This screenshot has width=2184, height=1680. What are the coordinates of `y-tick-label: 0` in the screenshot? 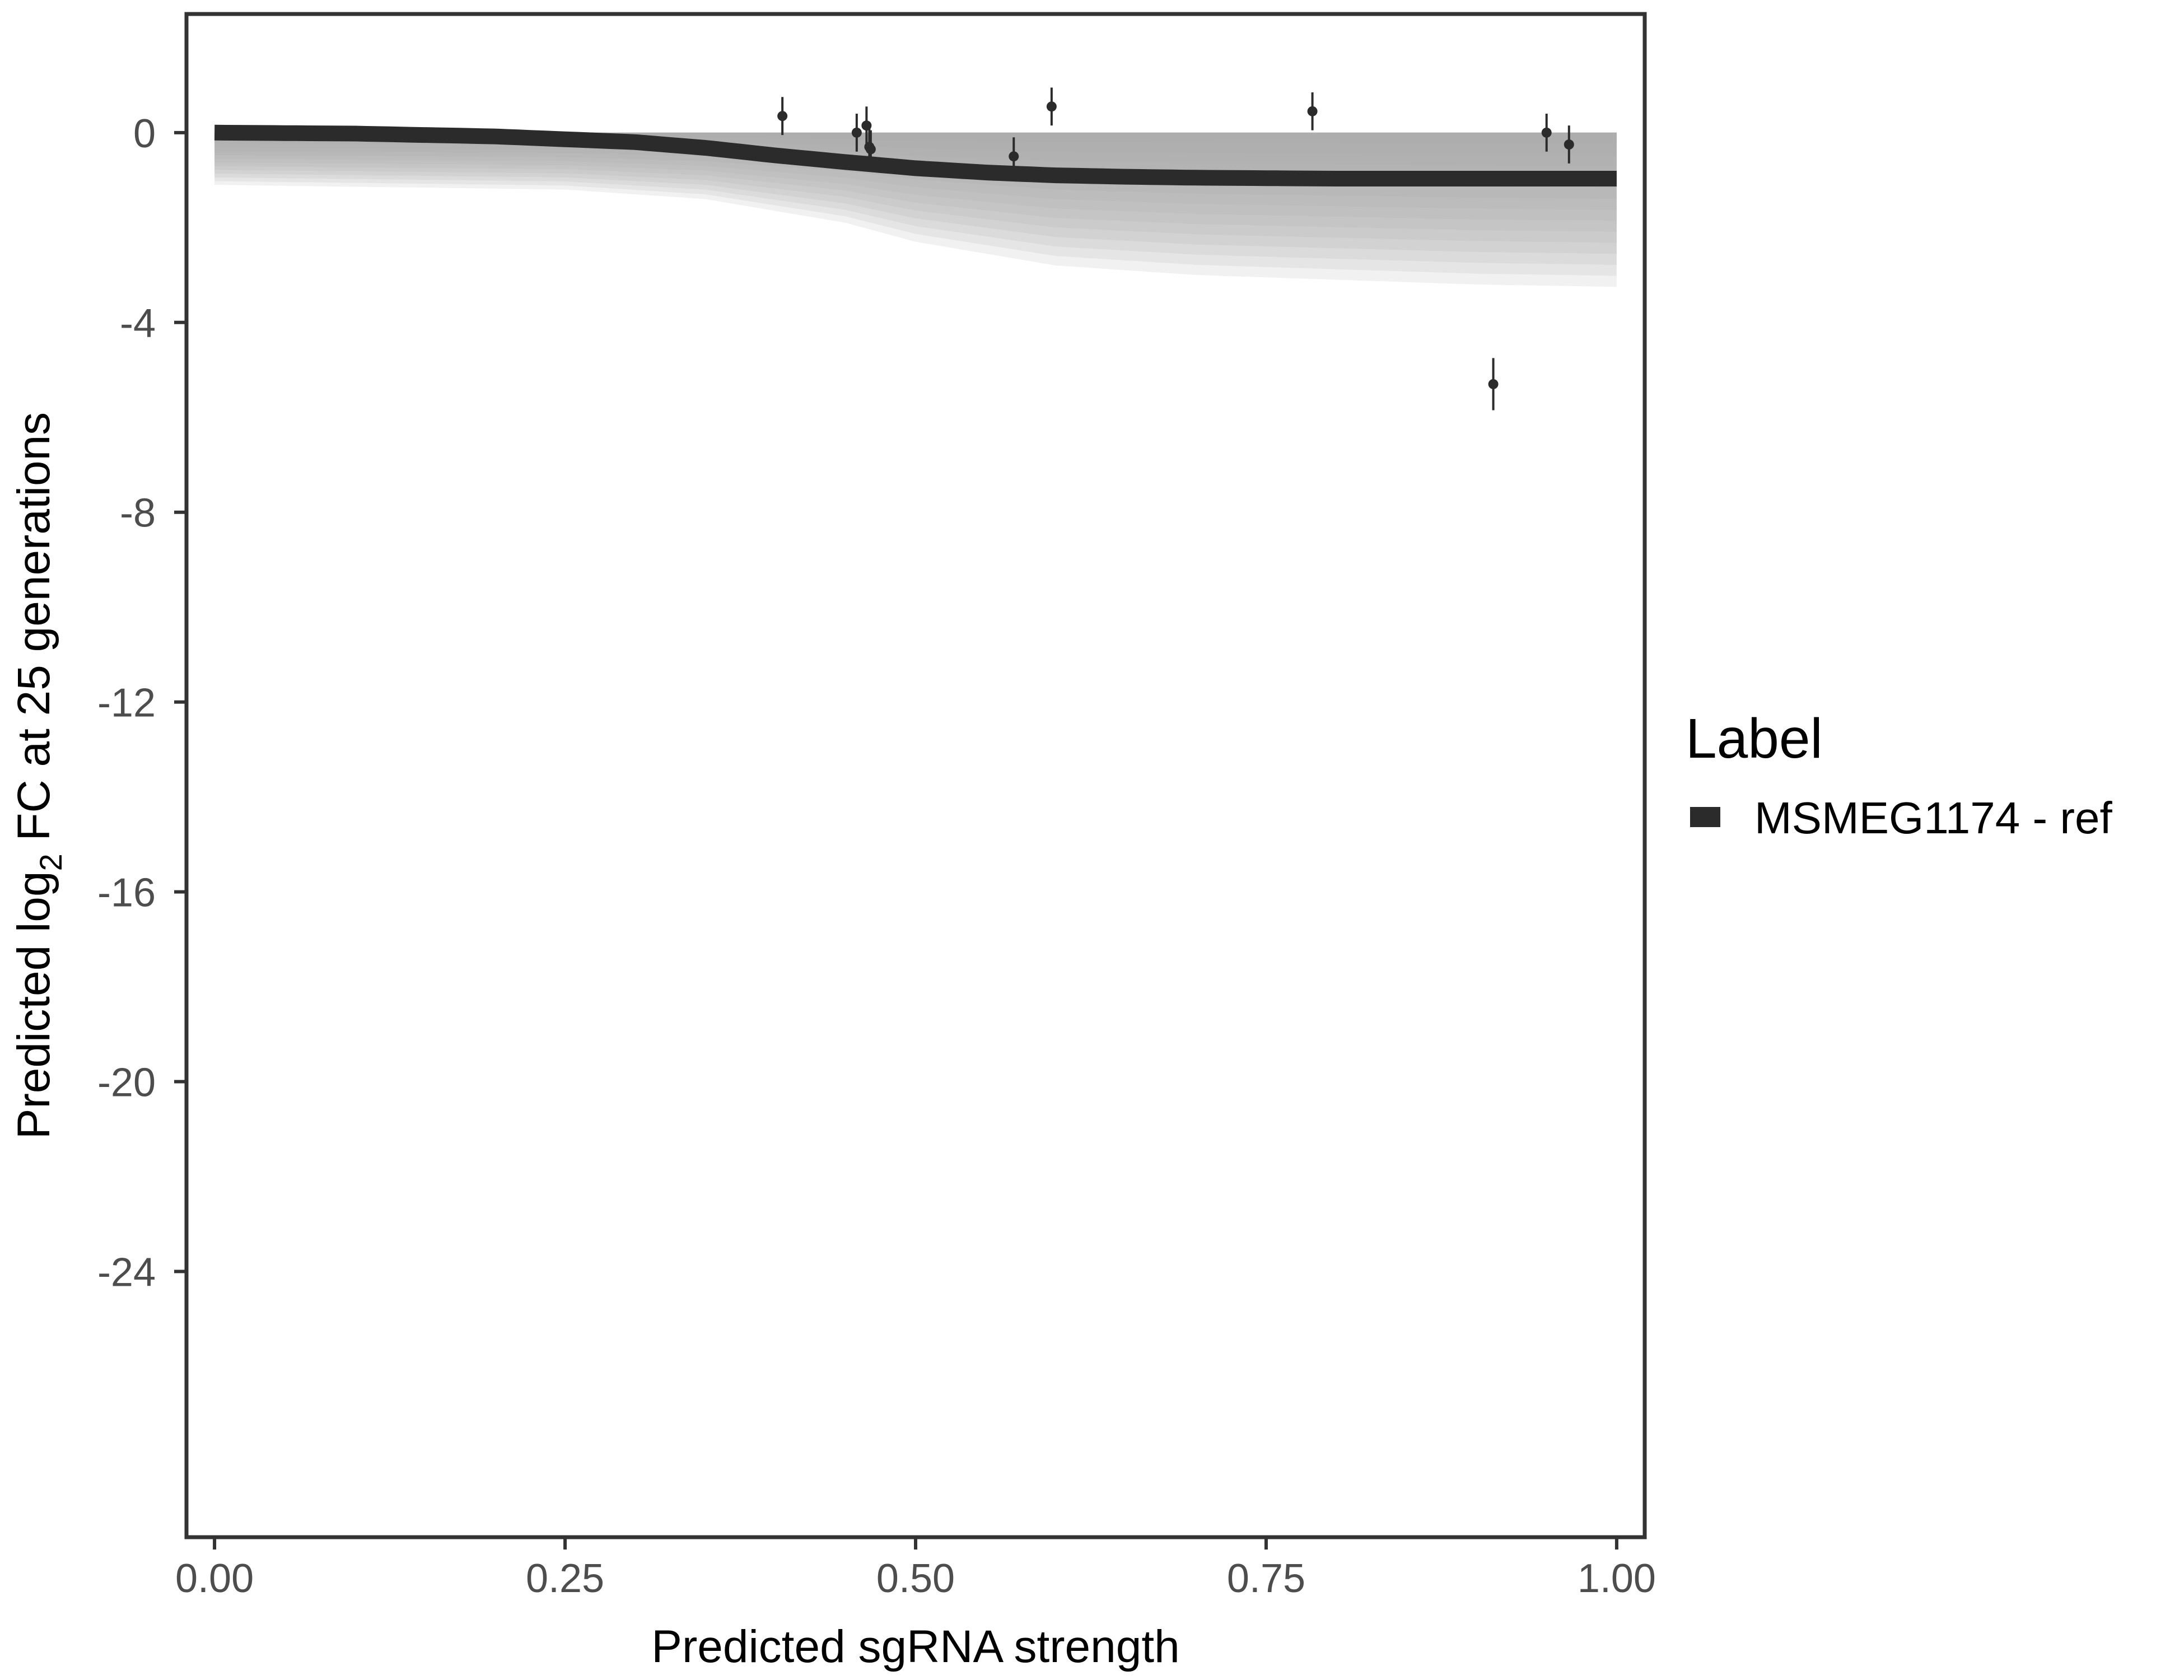 It's located at (144, 134).